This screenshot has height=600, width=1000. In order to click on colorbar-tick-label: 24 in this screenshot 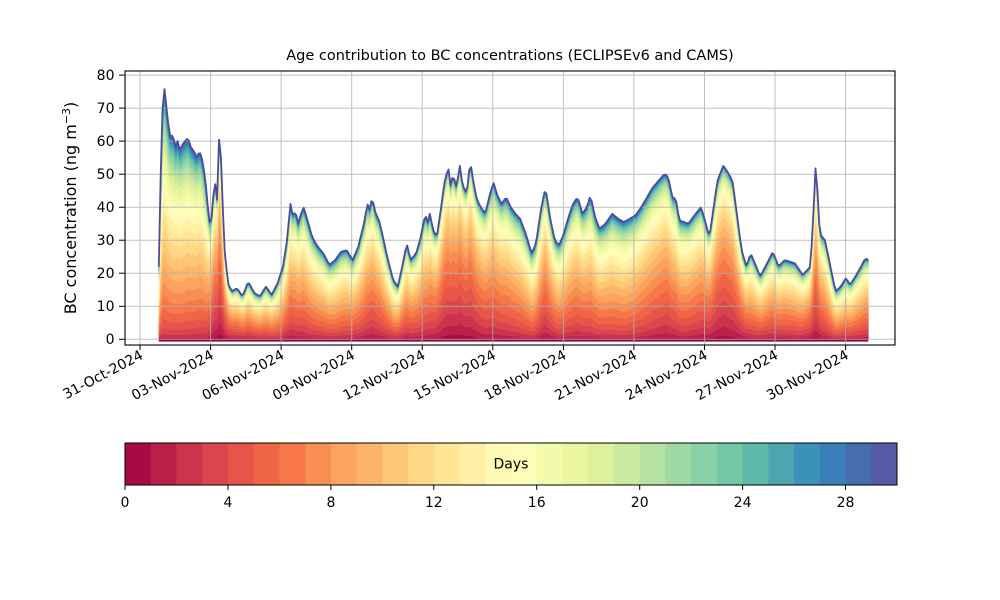, I will do `click(743, 503)`.